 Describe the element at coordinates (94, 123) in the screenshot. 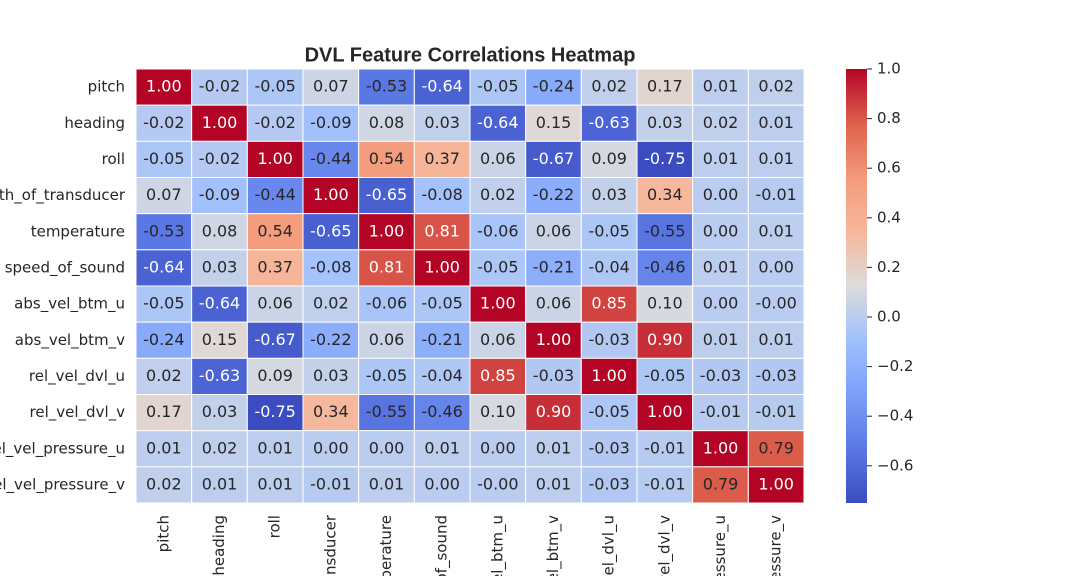

I see `y-tick-label: heading` at that location.